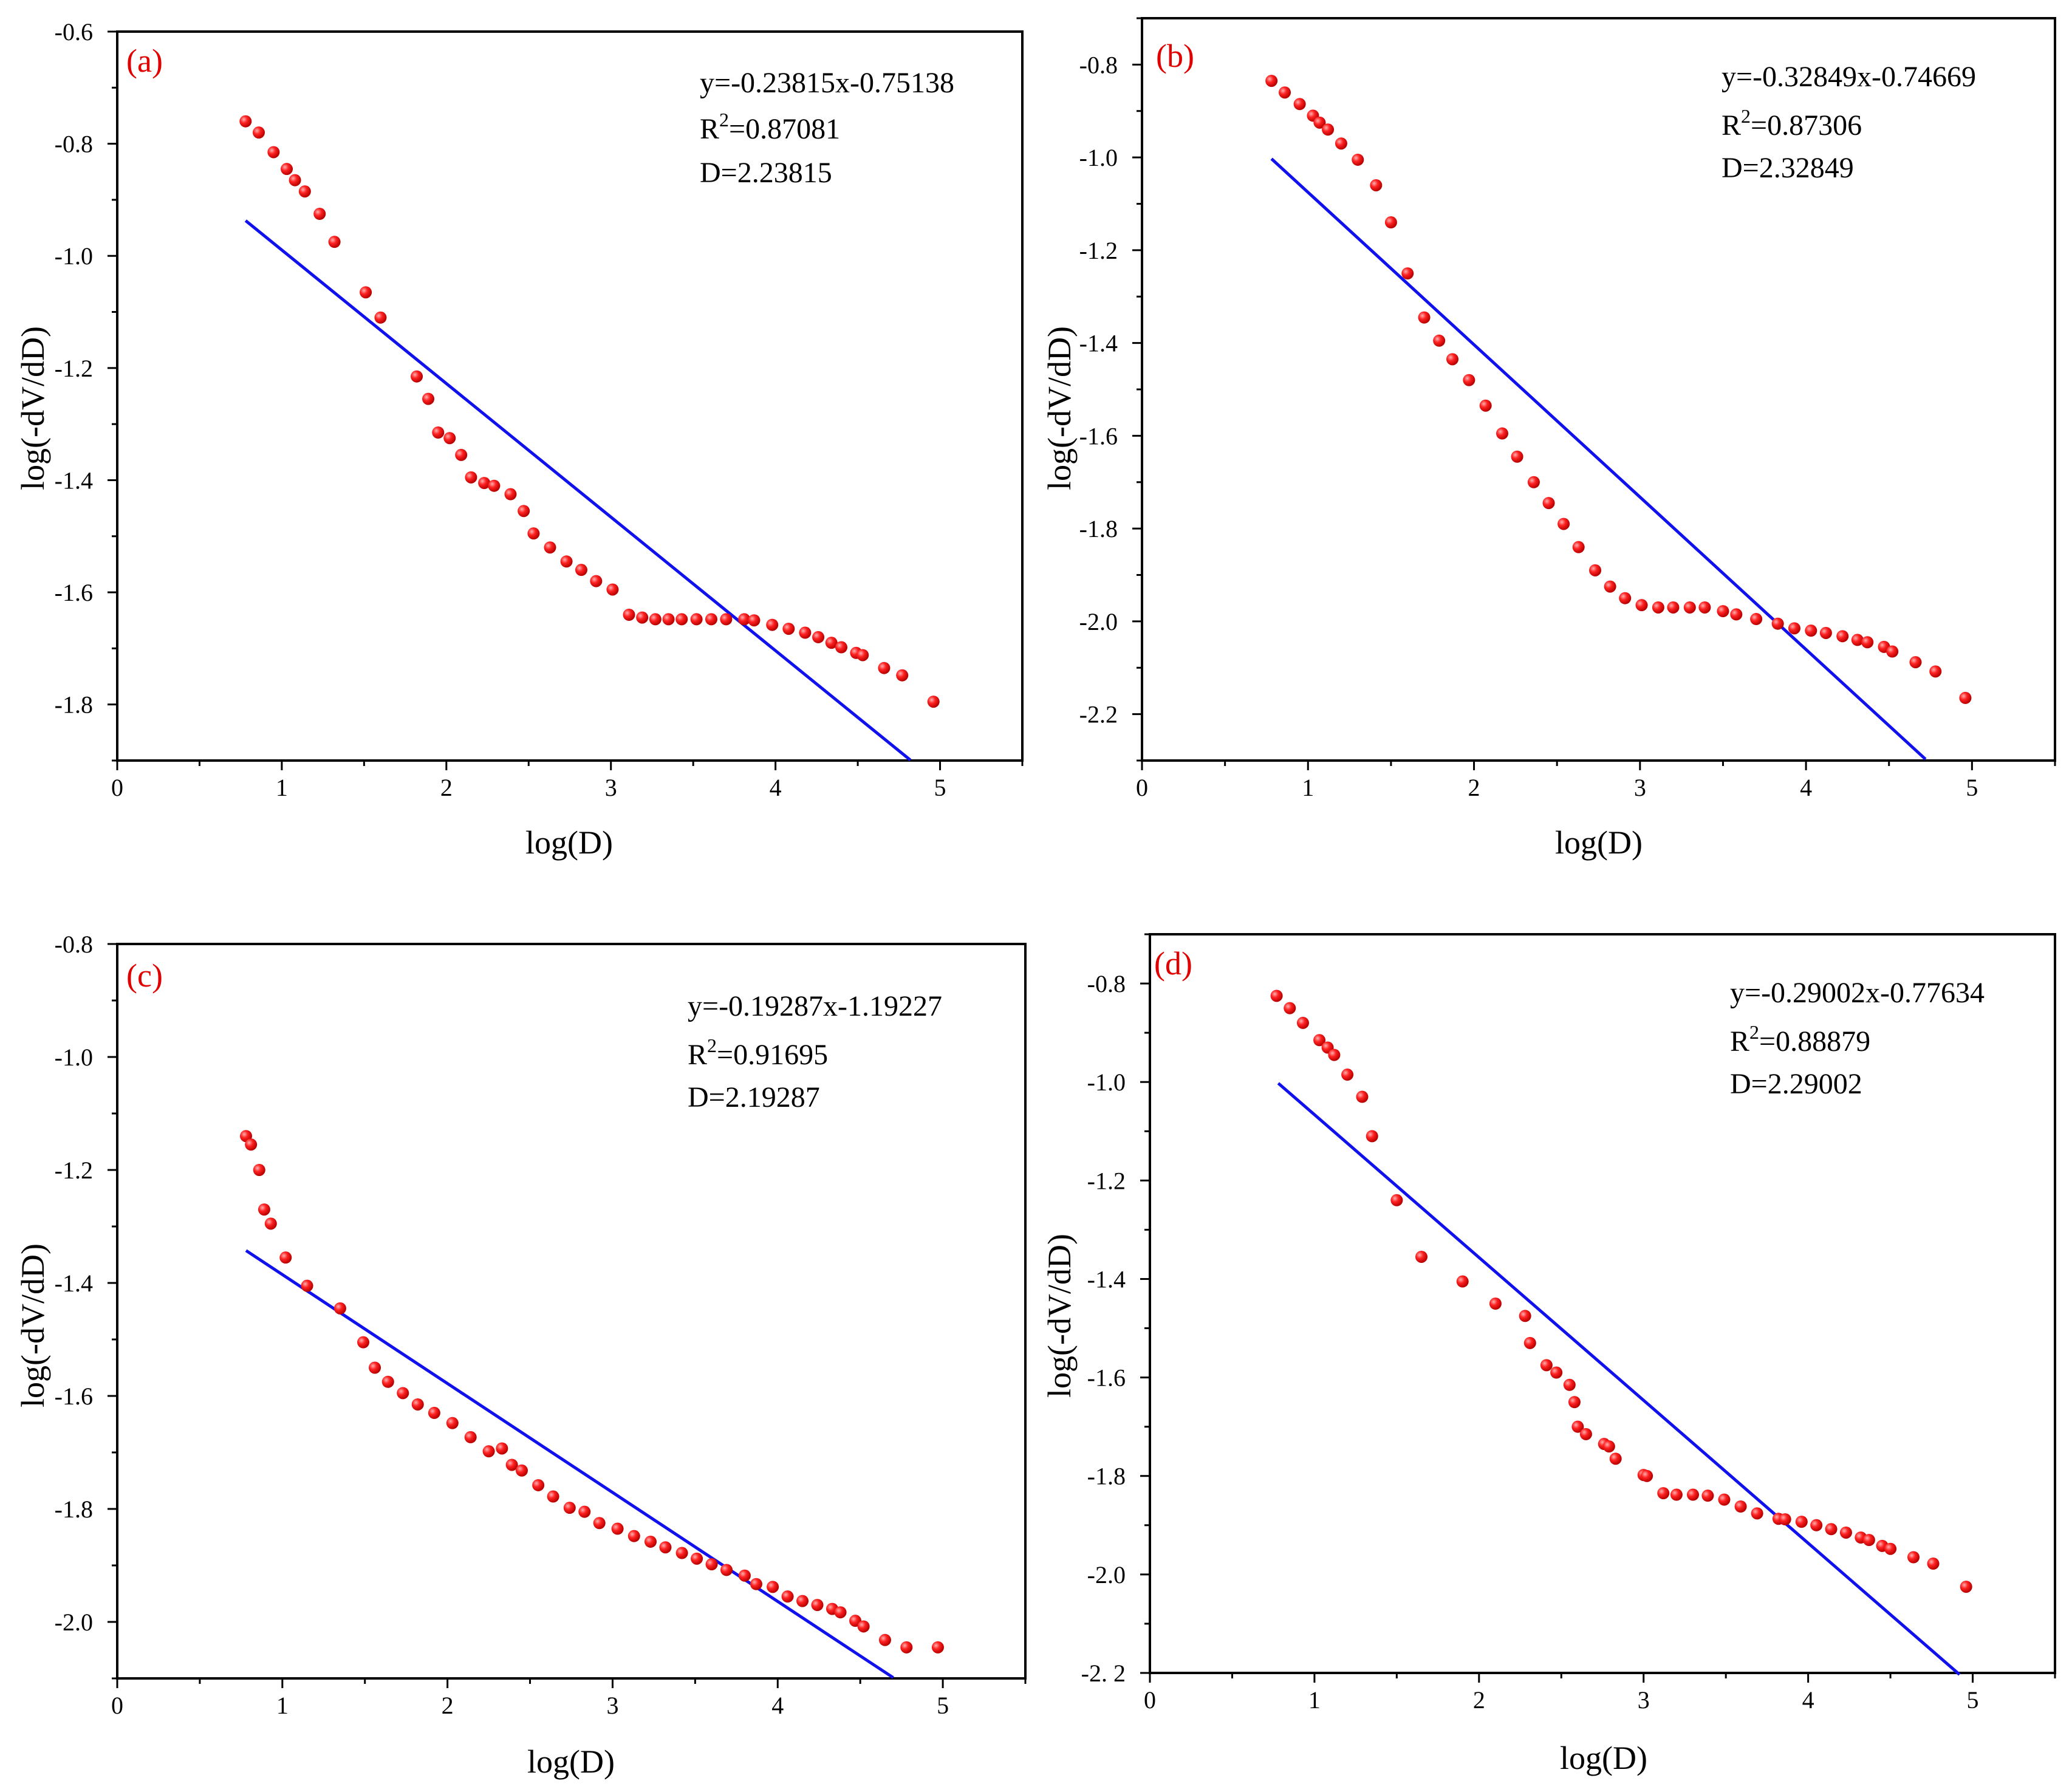 The width and height of the screenshot is (2072, 1792). I want to click on y-axis-title: log(-dV/dD), so click(1059, 1316).